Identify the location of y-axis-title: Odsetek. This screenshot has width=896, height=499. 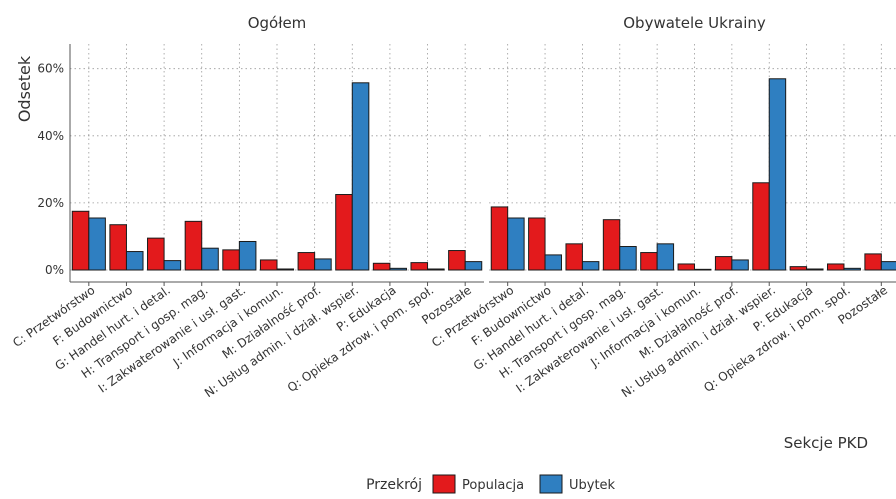
(24, 88).